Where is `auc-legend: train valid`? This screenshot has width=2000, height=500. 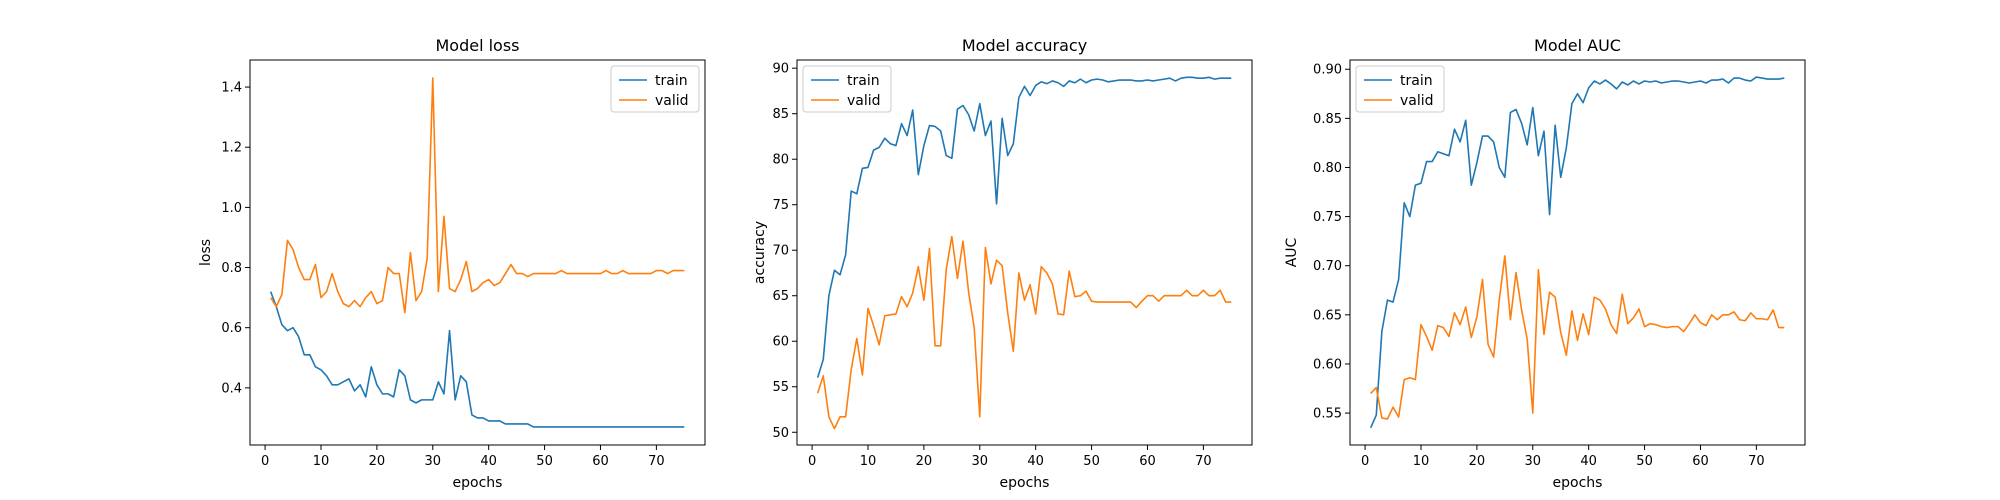
auc-legend: train valid is located at coordinates (1400, 89).